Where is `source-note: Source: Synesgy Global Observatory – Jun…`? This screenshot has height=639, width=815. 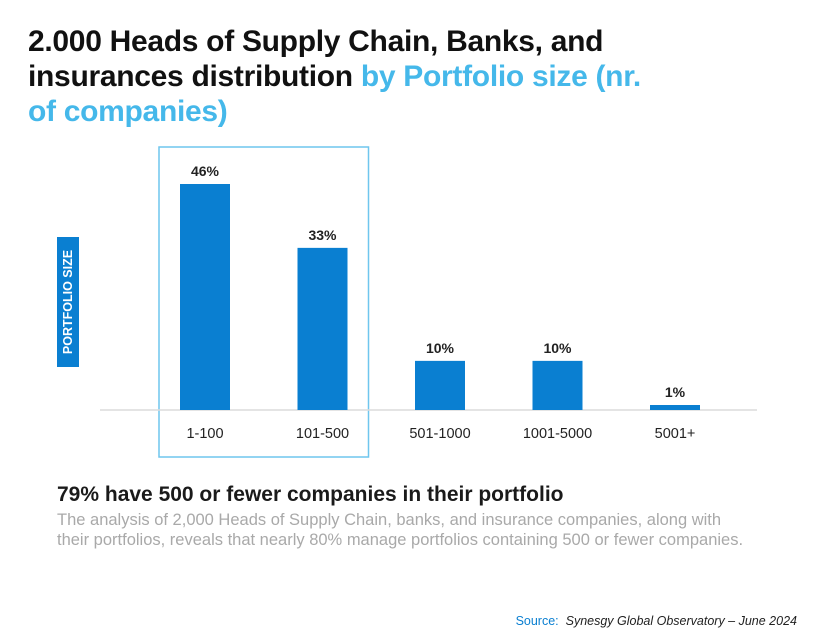
source-note: Source: Synesgy Global Observatory – Jun… is located at coordinates (656, 621).